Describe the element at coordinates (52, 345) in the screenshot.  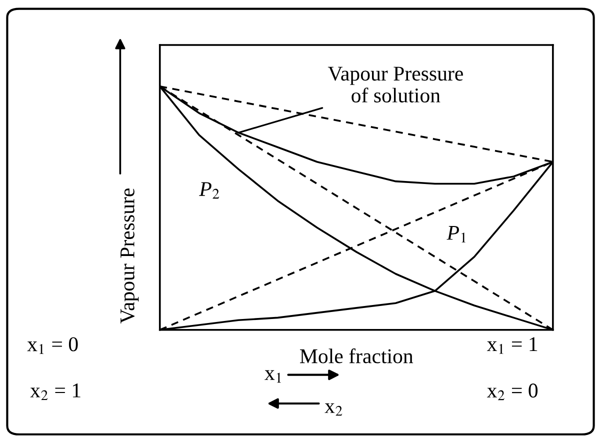
I see `text: x$_{1}$ = 0` at that location.